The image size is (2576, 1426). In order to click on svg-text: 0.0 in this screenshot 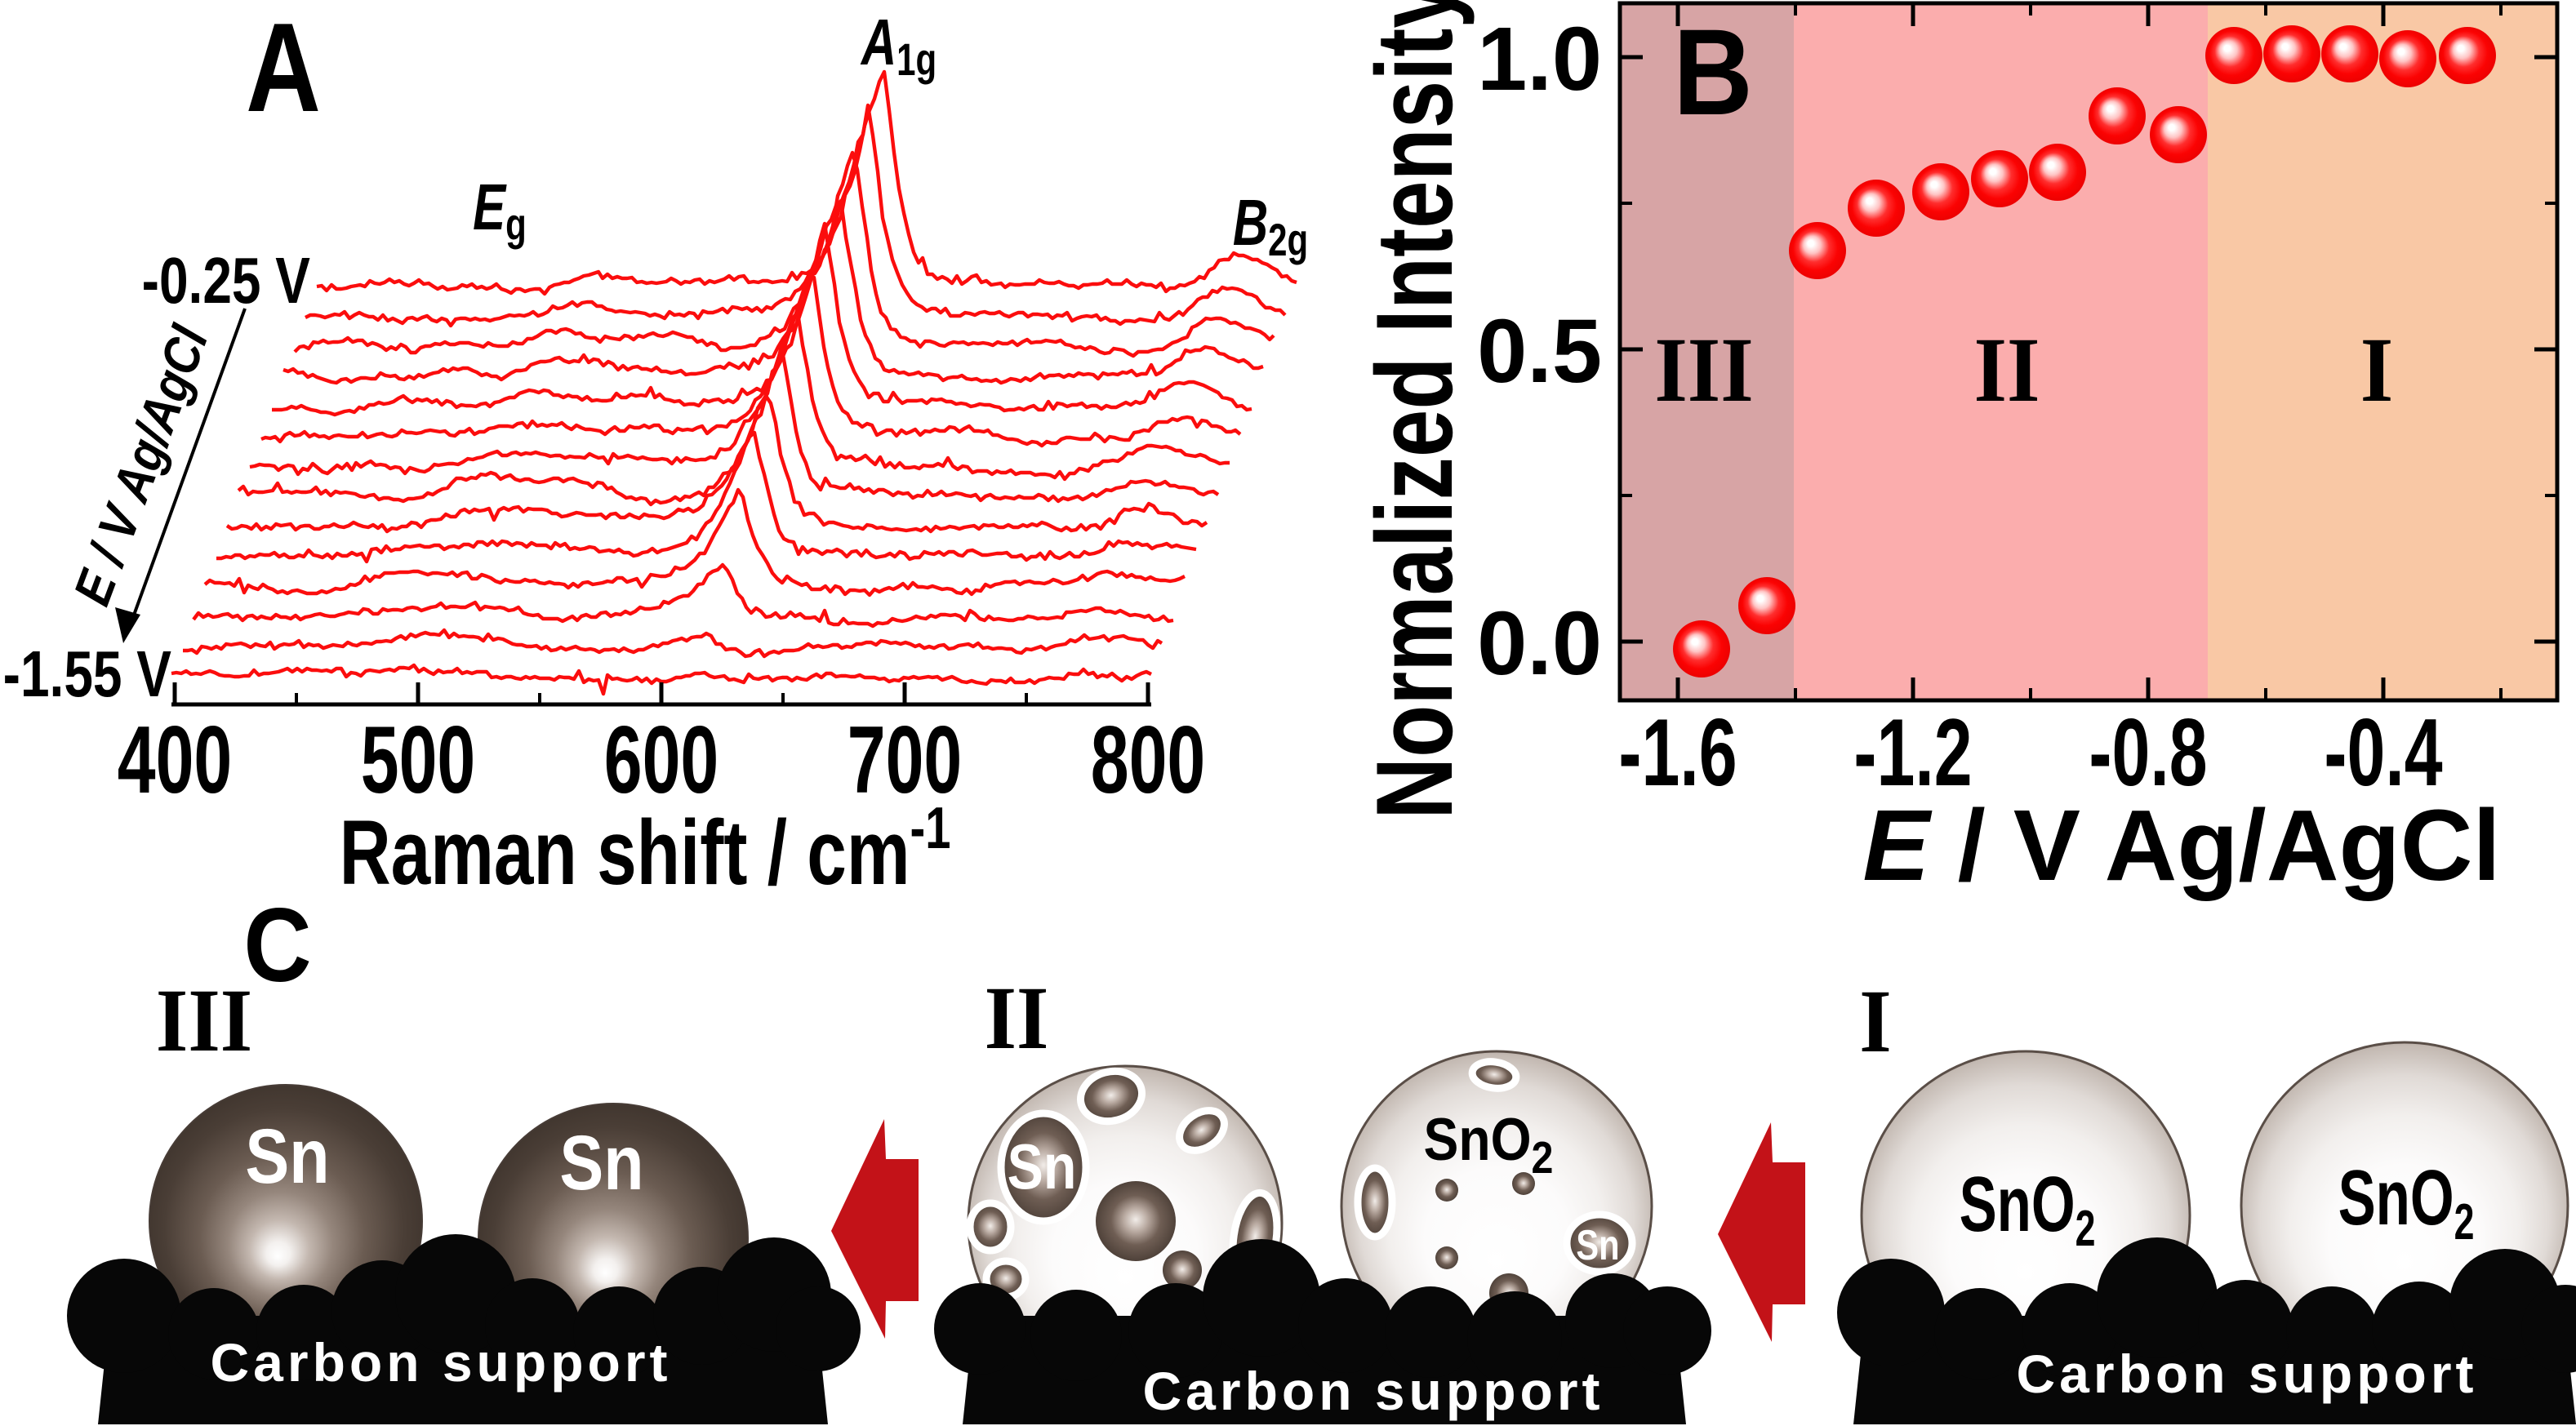, I will do `click(1539, 643)`.